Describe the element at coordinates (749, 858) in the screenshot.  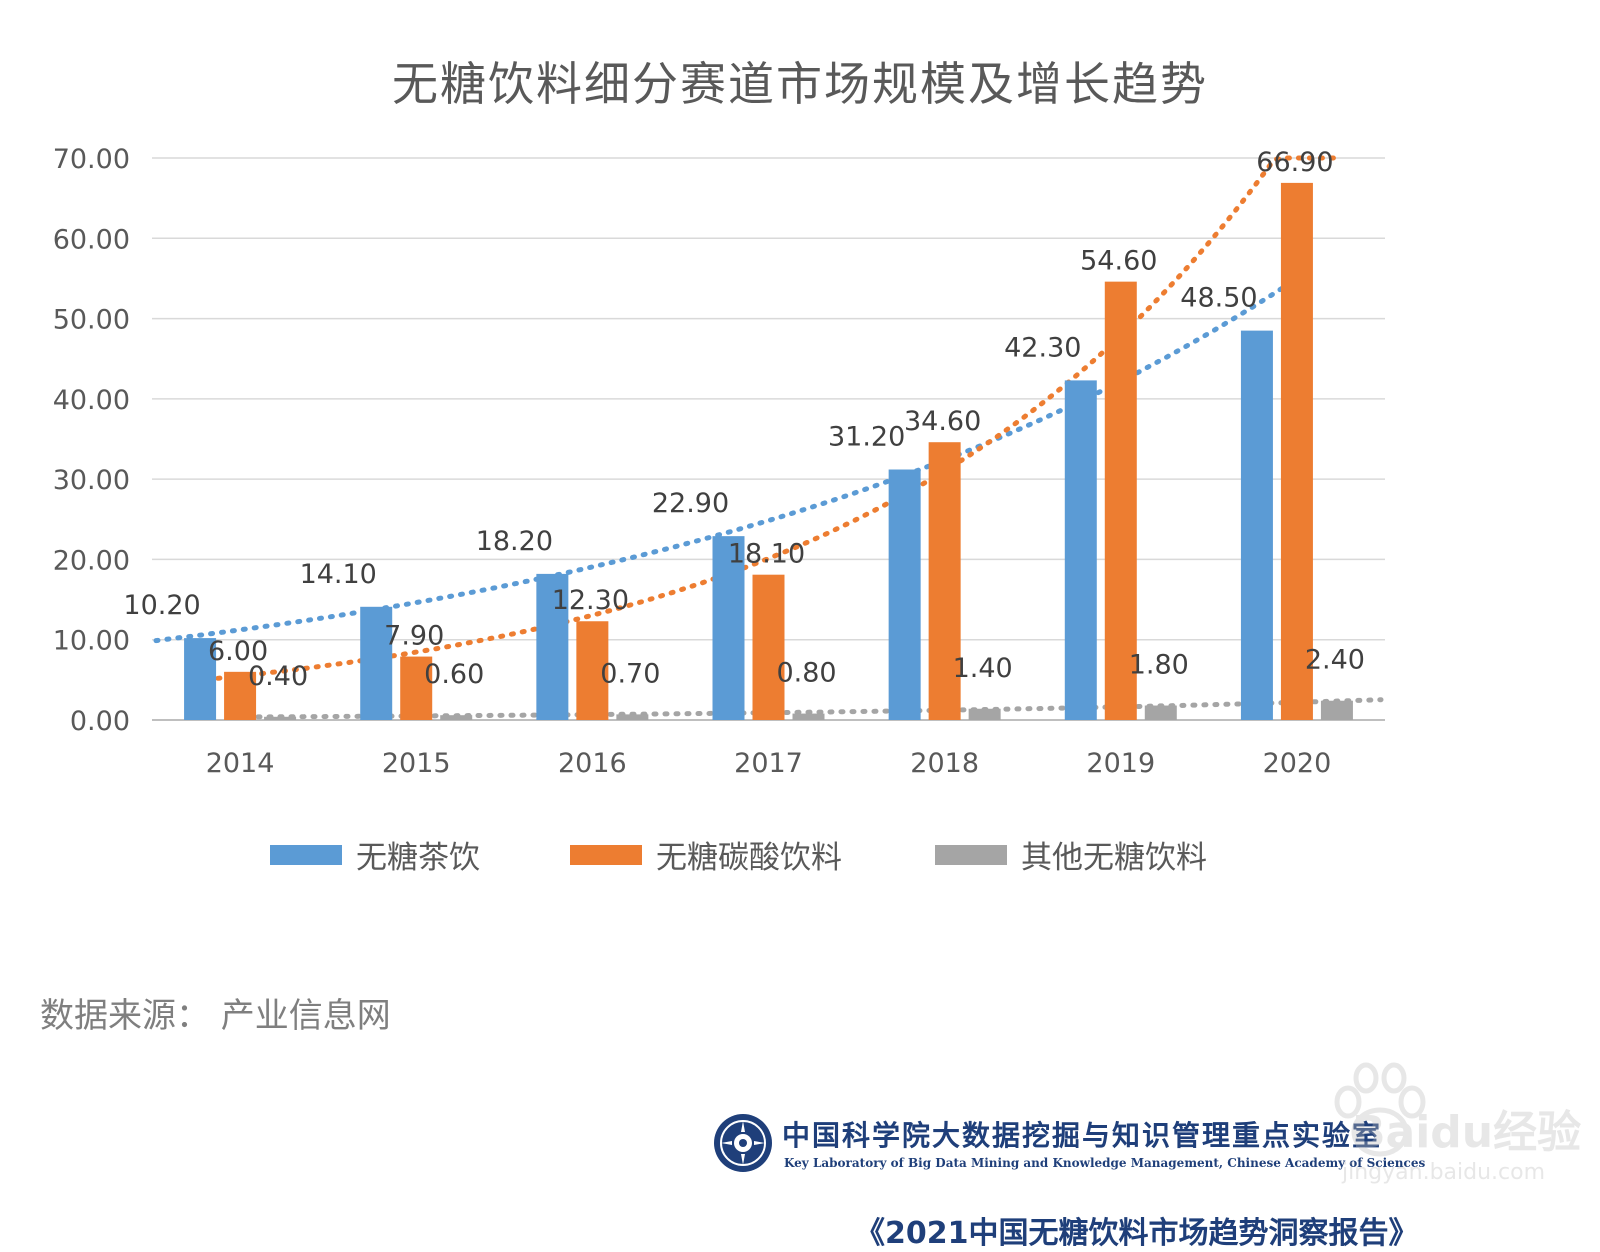
I see `legend-label-series-1: 无糖碳酸饮料` at that location.